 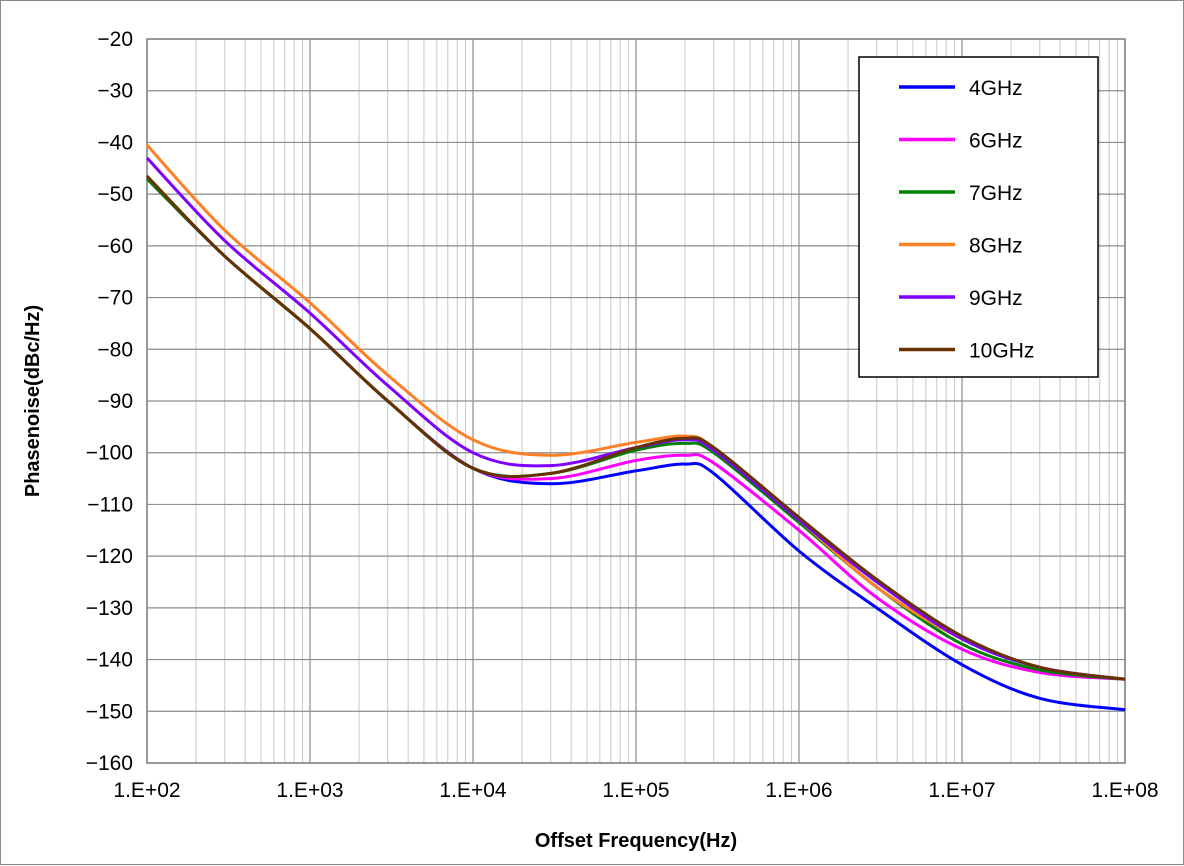 I want to click on legend-label: 8GHz, so click(x=996, y=246).